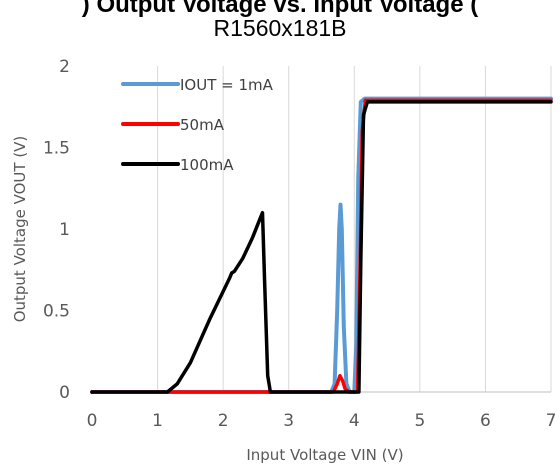  Describe the element at coordinates (92, 421) in the screenshot. I see `x-tick-label: 0` at that location.